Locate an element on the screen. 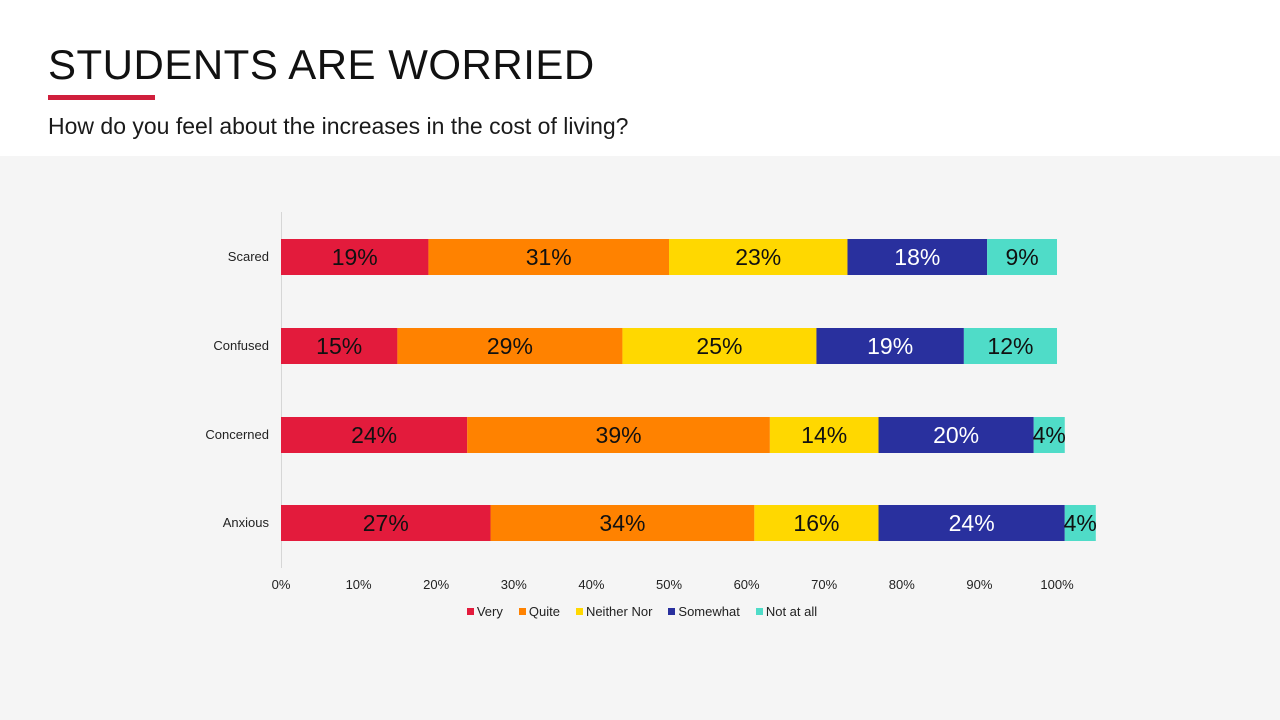 This screenshot has height=720, width=1280. data-label-anxious-somewhat: 24% is located at coordinates (972, 523).